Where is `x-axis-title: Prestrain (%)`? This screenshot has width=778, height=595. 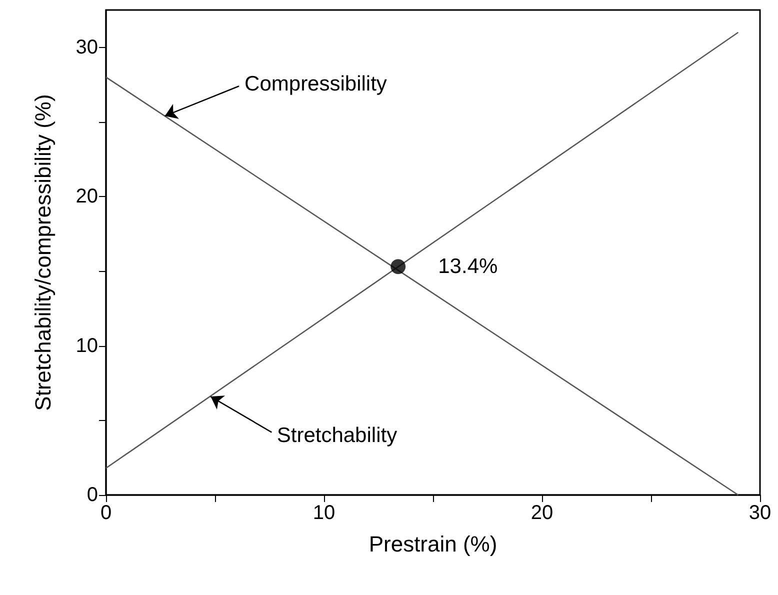 x-axis-title: Prestrain (%) is located at coordinates (433, 544).